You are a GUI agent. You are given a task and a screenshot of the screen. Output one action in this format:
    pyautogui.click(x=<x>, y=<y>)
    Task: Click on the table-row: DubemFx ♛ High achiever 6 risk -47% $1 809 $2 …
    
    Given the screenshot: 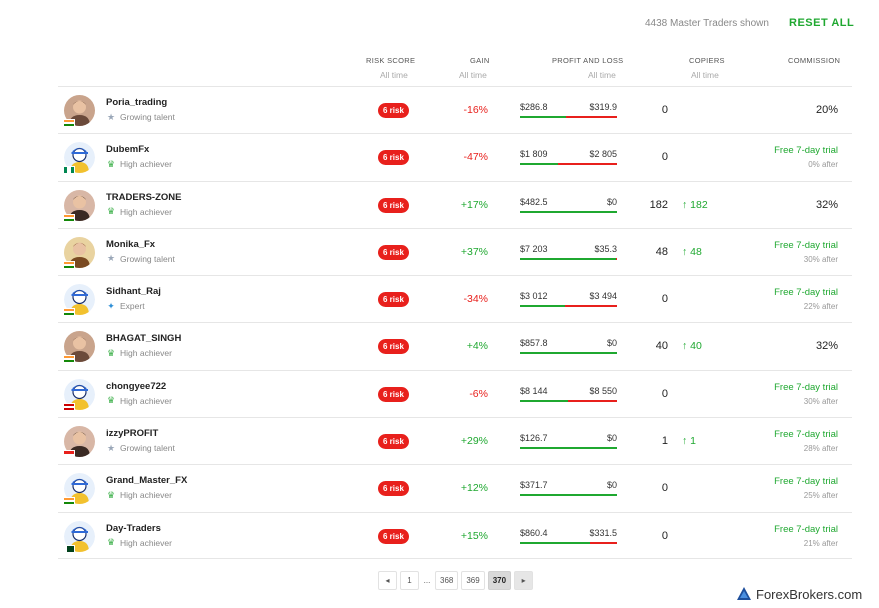 What is the action you would take?
    pyautogui.click(x=455, y=156)
    